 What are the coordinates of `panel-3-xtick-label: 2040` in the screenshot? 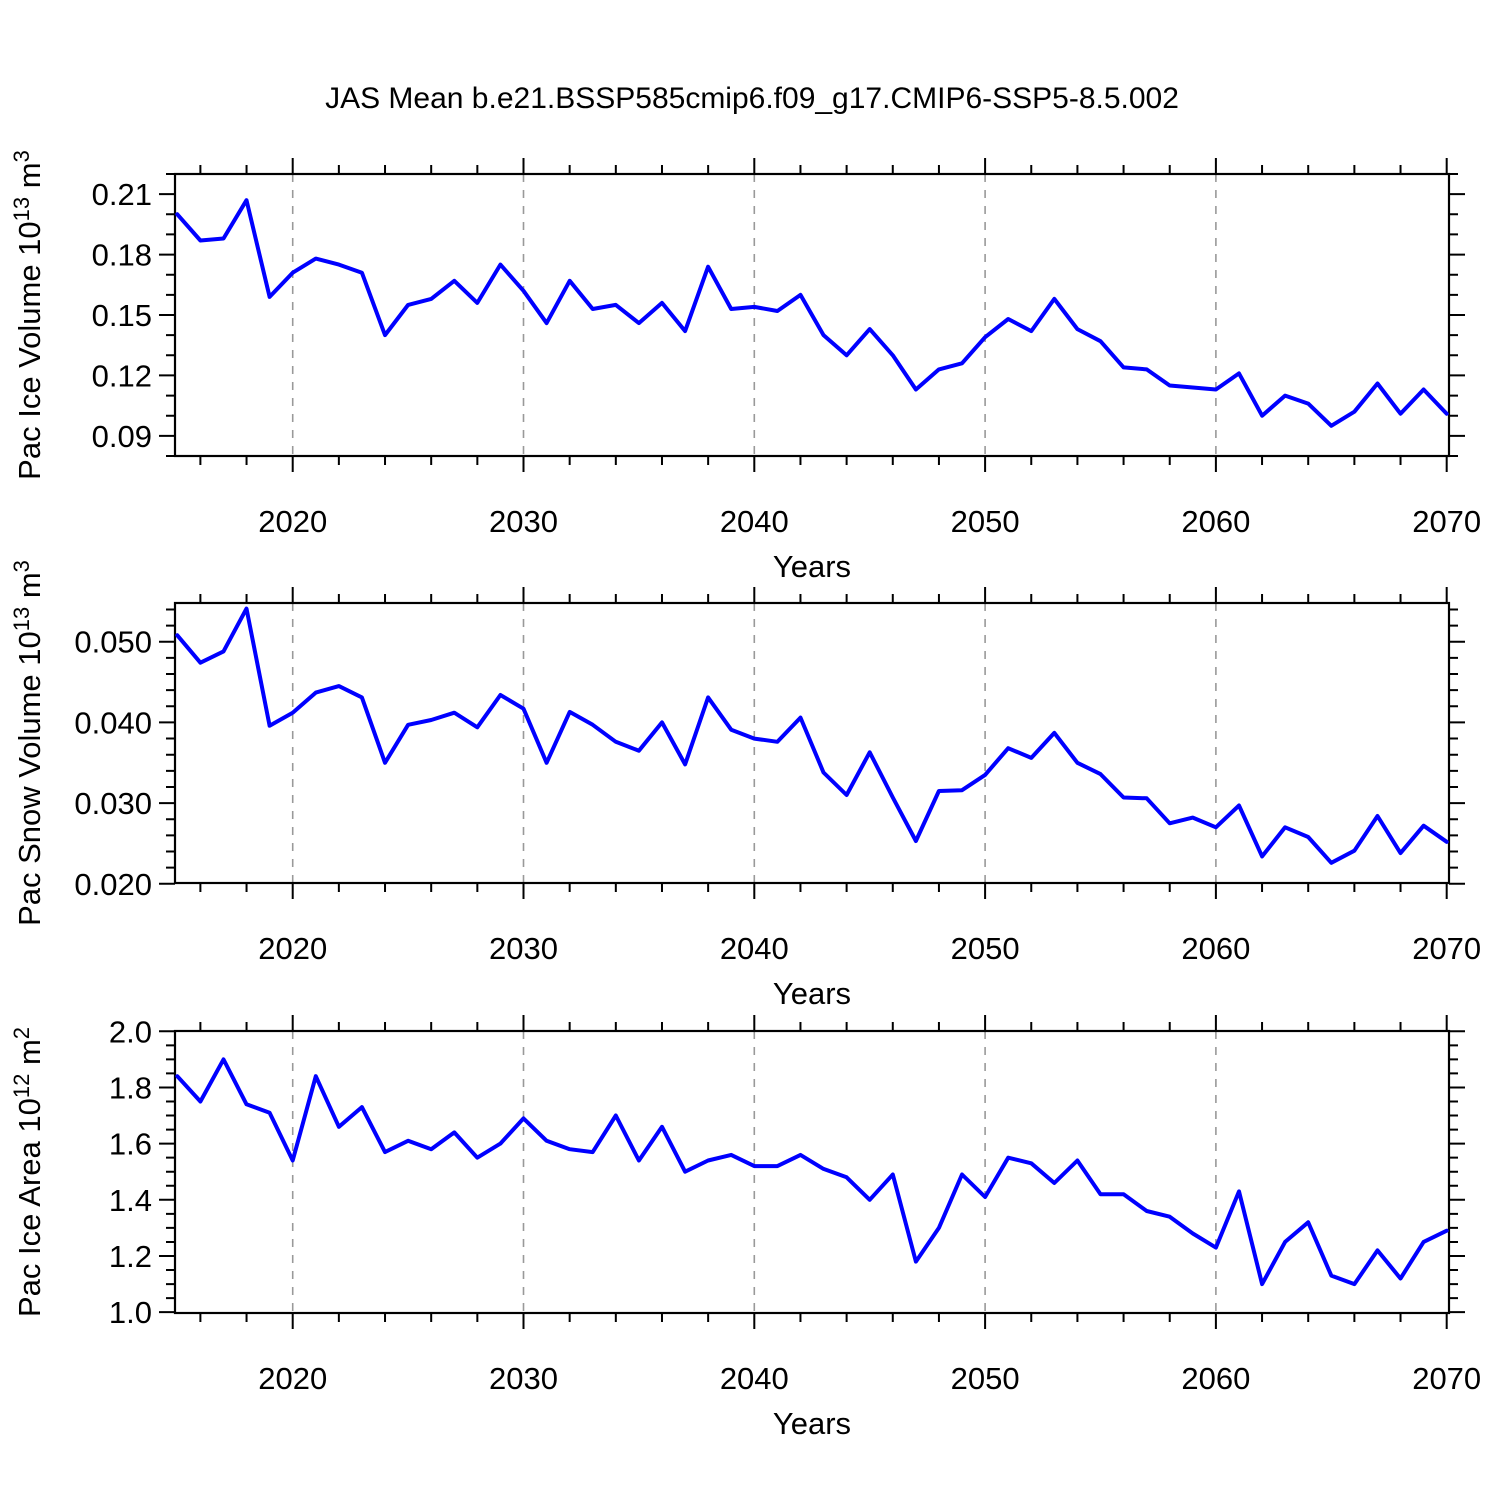 It's located at (754, 1378).